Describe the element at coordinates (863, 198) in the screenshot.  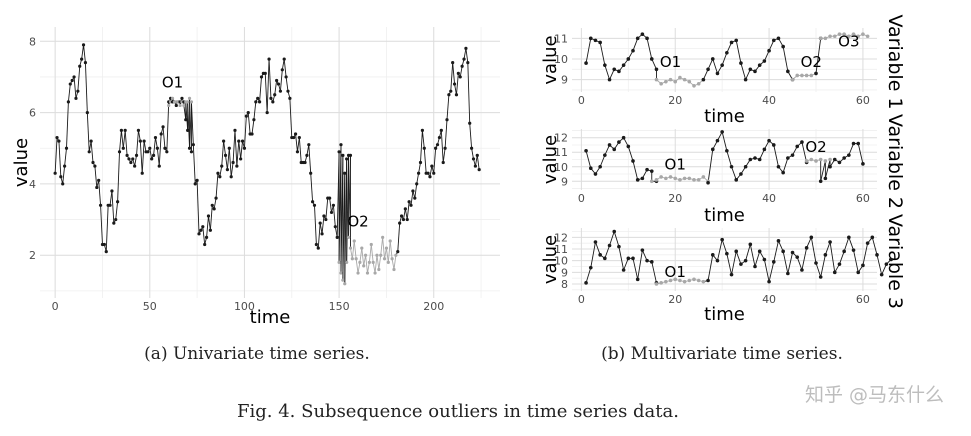
I see `x-tick-label: 60` at that location.